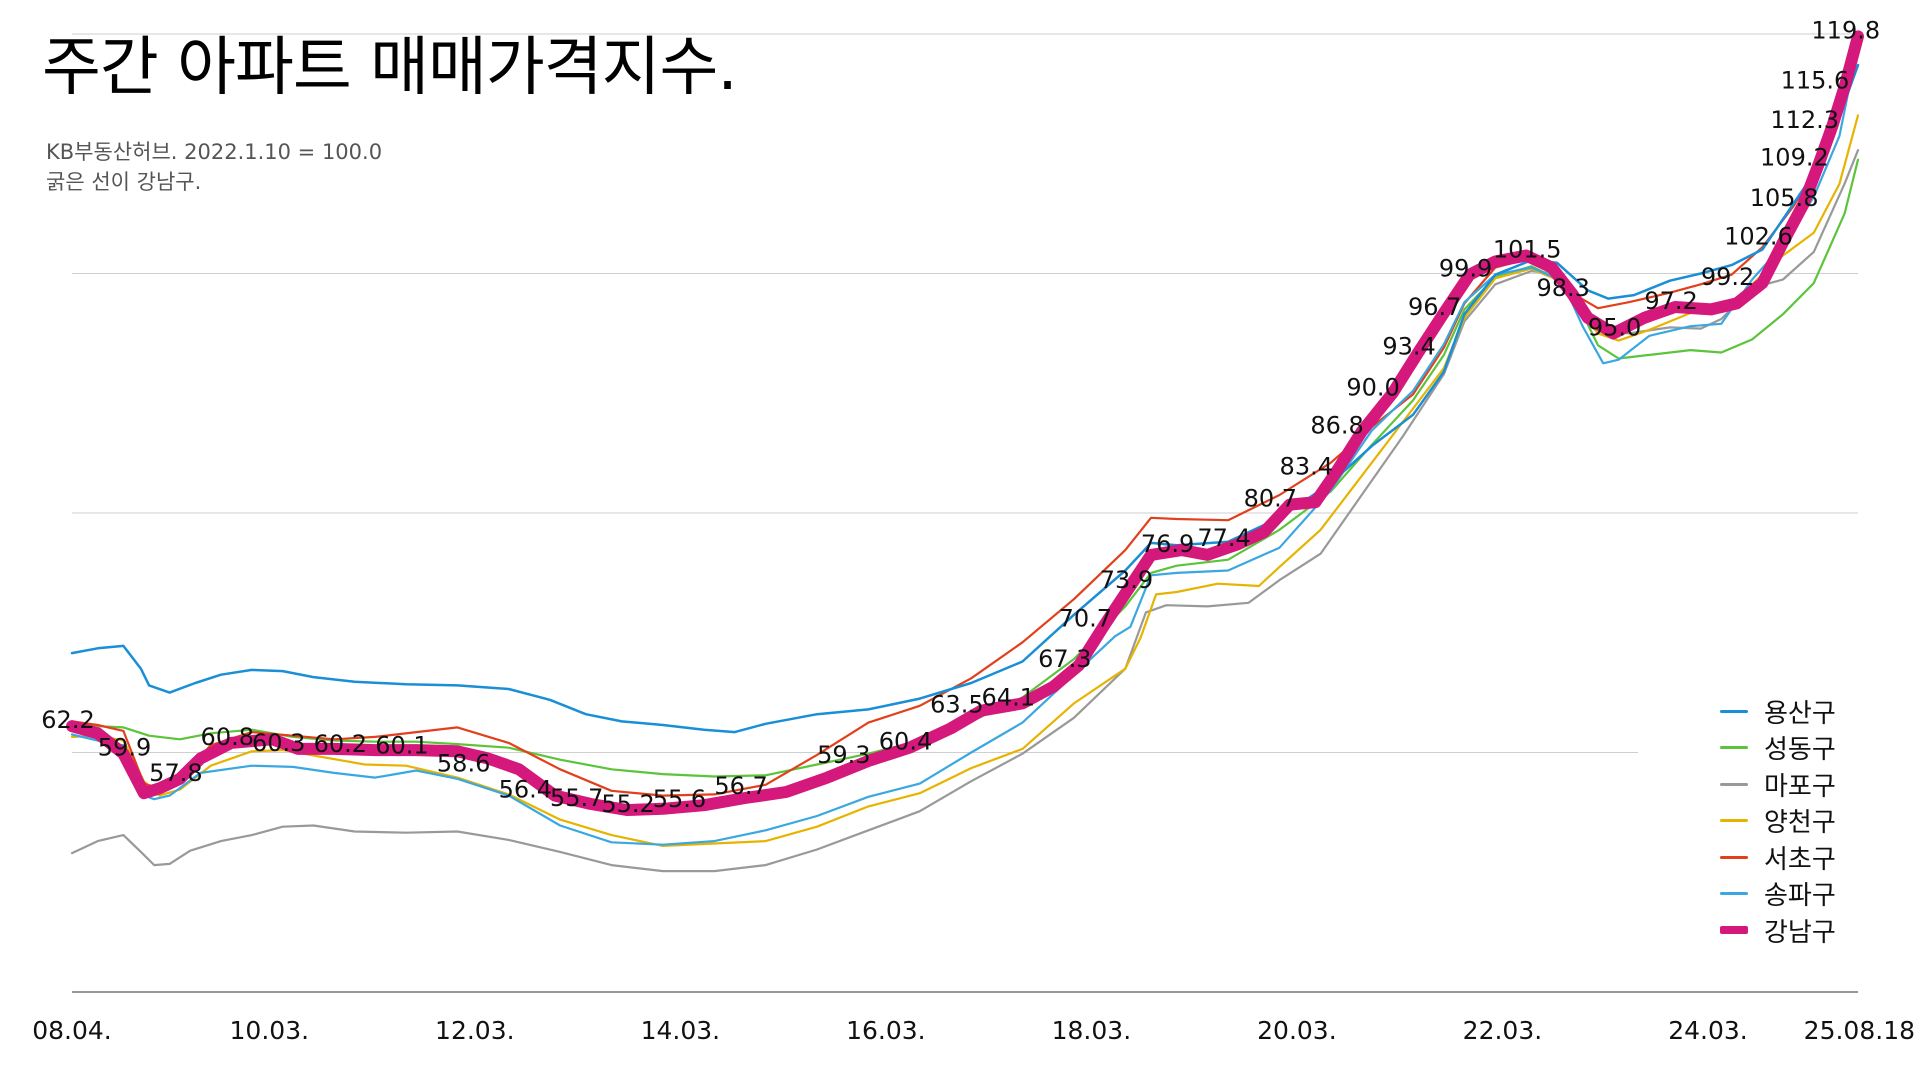 This screenshot has height=1080, width=1920. I want to click on data-label: 99.9, so click(1465, 269).